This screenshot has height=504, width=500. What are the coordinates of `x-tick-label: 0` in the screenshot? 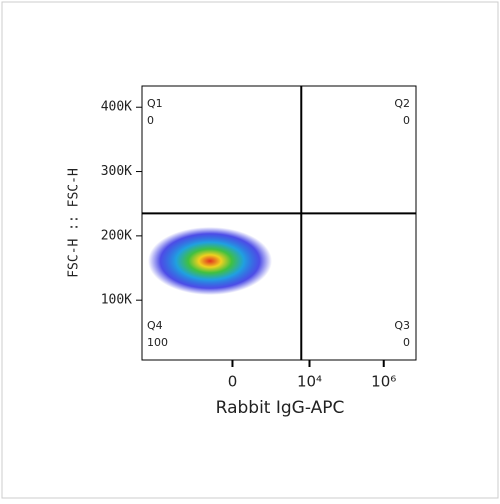 It's located at (233, 382).